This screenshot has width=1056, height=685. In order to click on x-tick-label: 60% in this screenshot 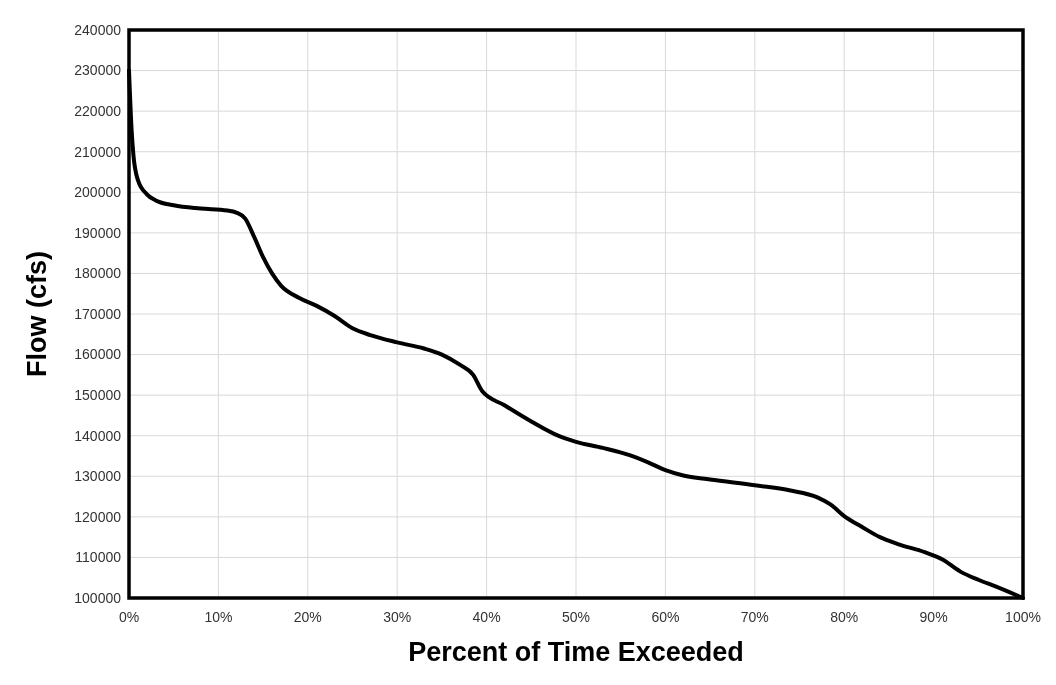, I will do `click(665, 617)`.